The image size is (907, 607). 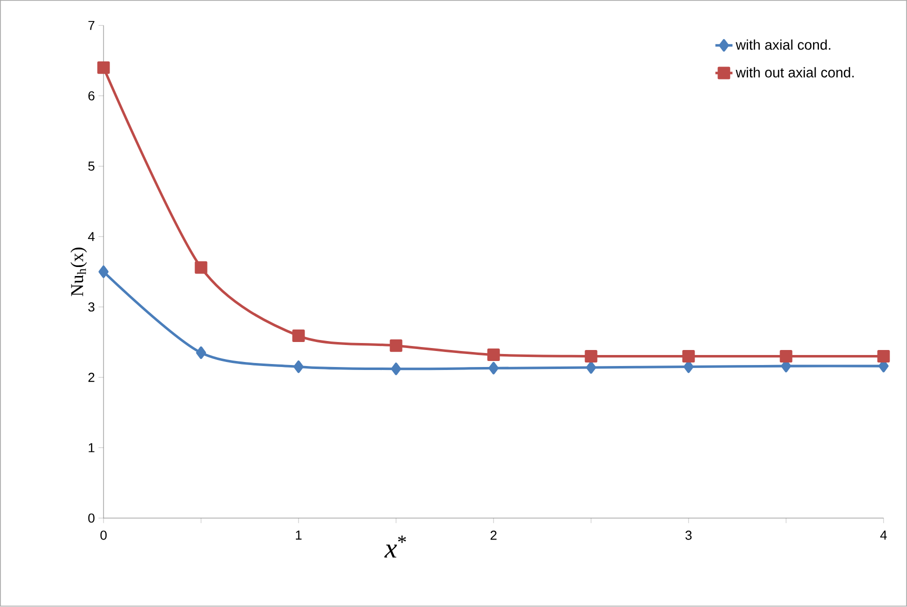 What do you see at coordinates (103, 535) in the screenshot?
I see `x-tick-label: 0` at bounding box center [103, 535].